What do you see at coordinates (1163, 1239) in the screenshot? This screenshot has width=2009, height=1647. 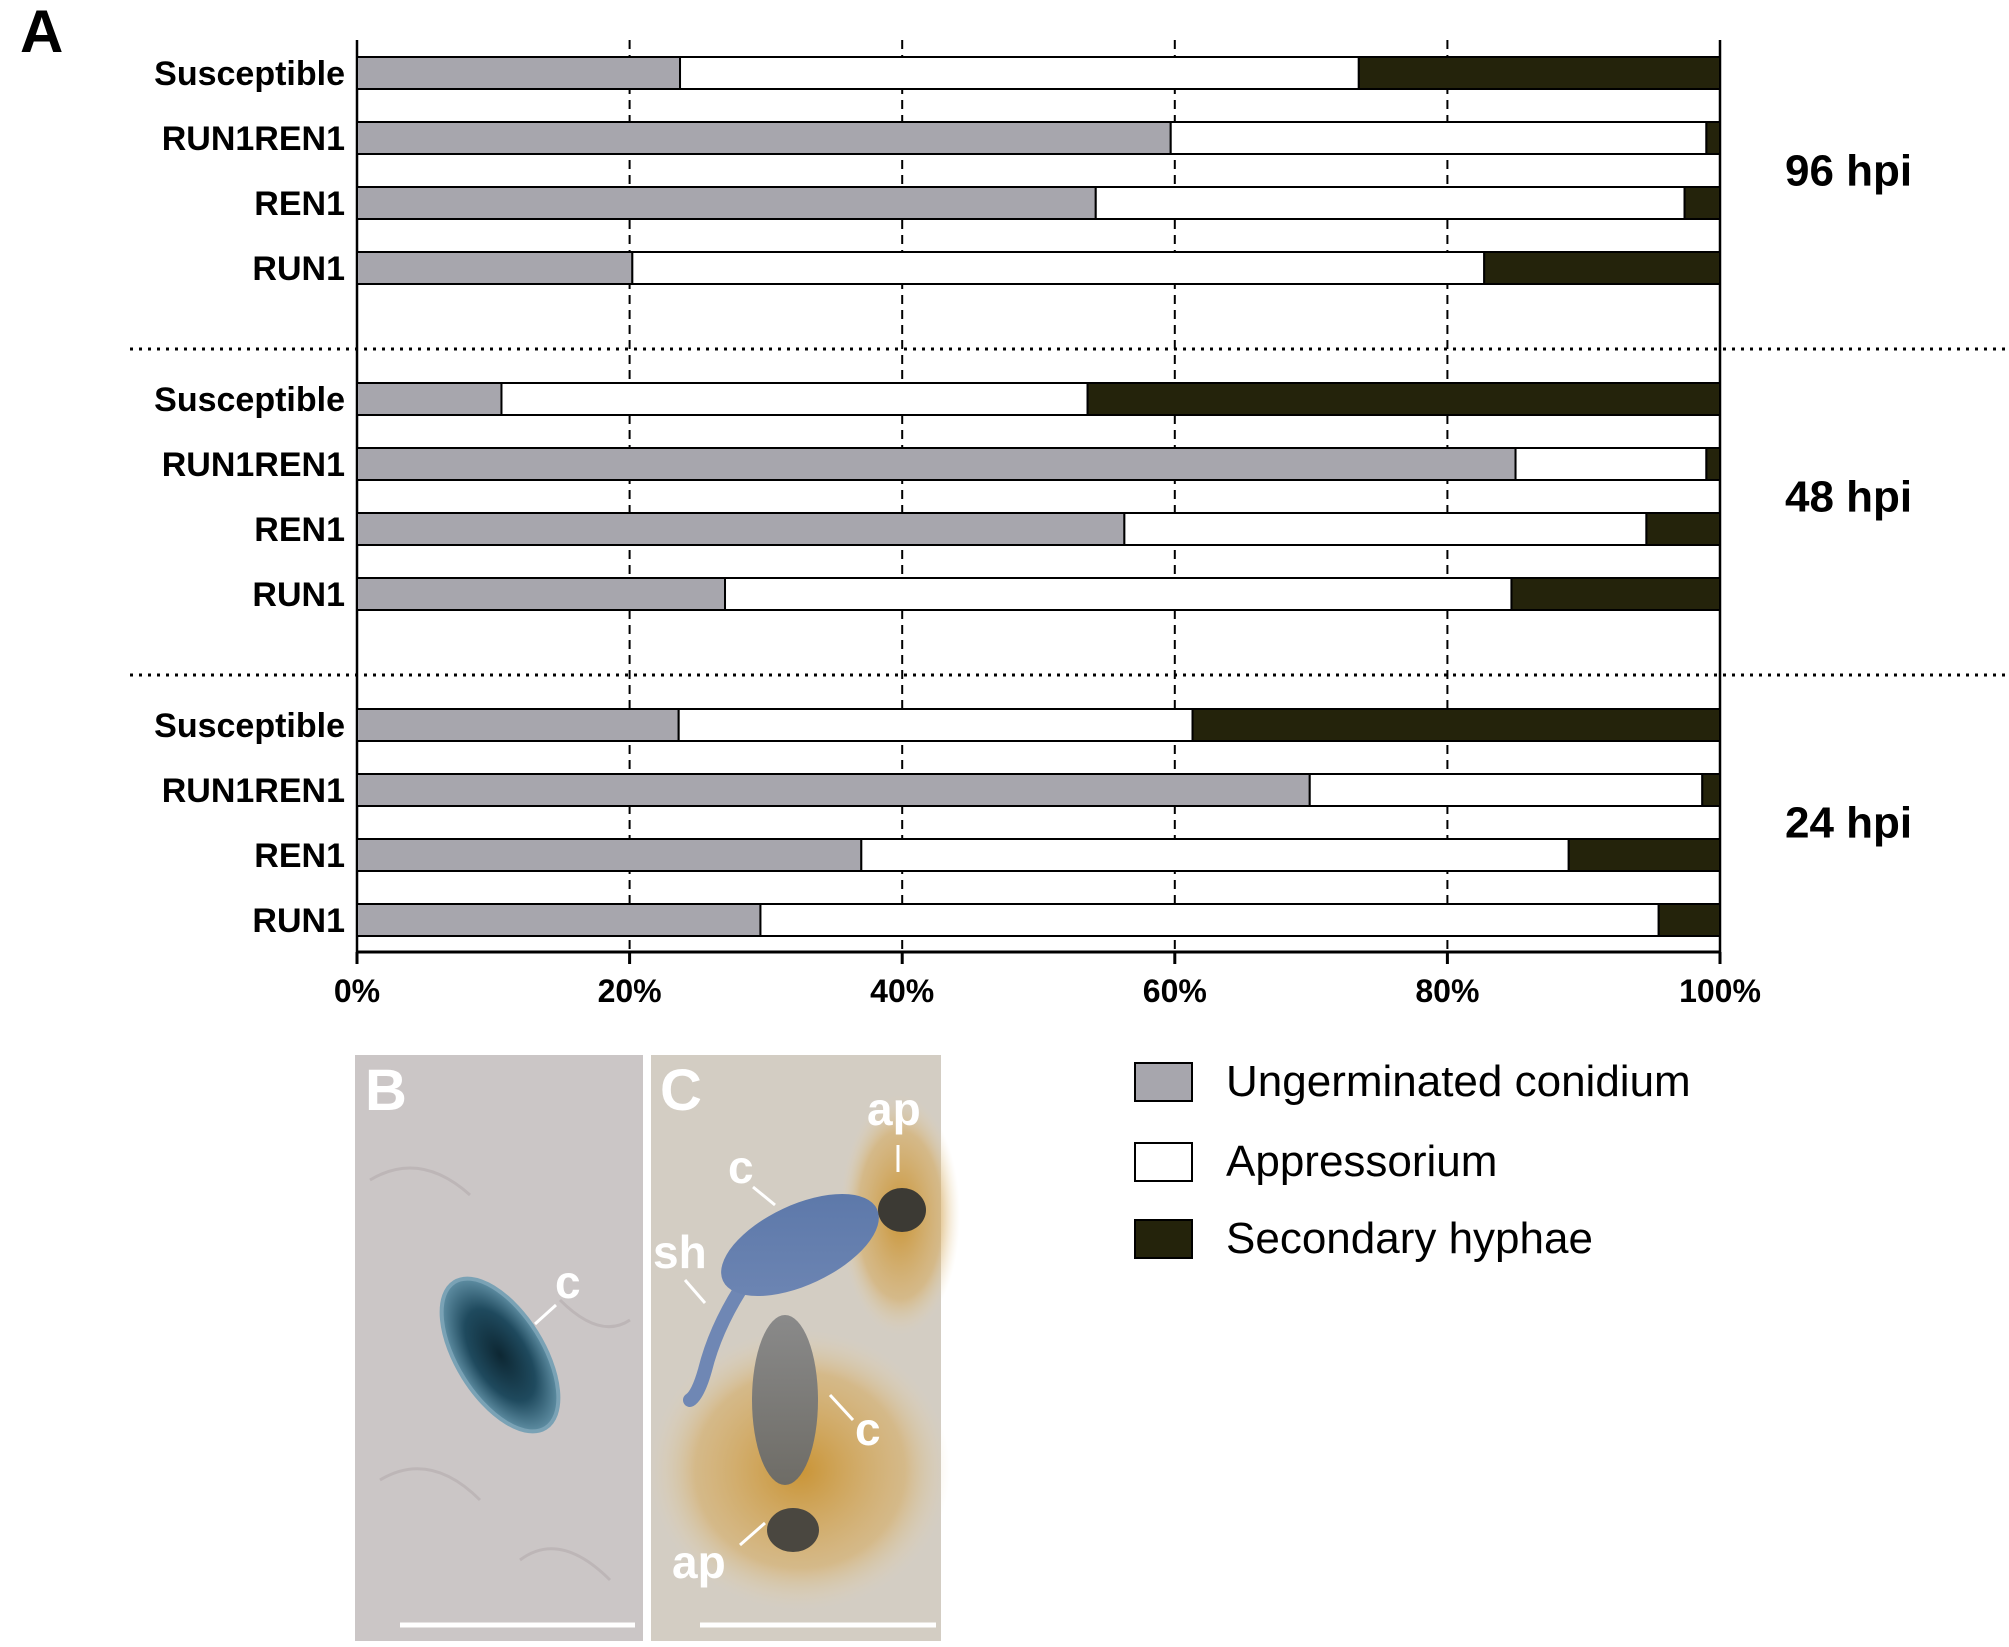 I see `legend-swatch-secondary` at bounding box center [1163, 1239].